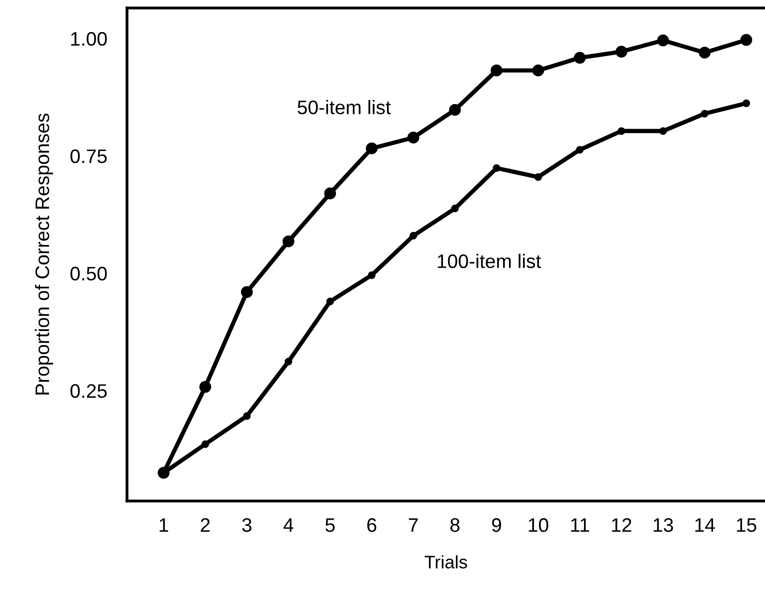  I want to click on x-tick-label: 10, so click(538, 525).